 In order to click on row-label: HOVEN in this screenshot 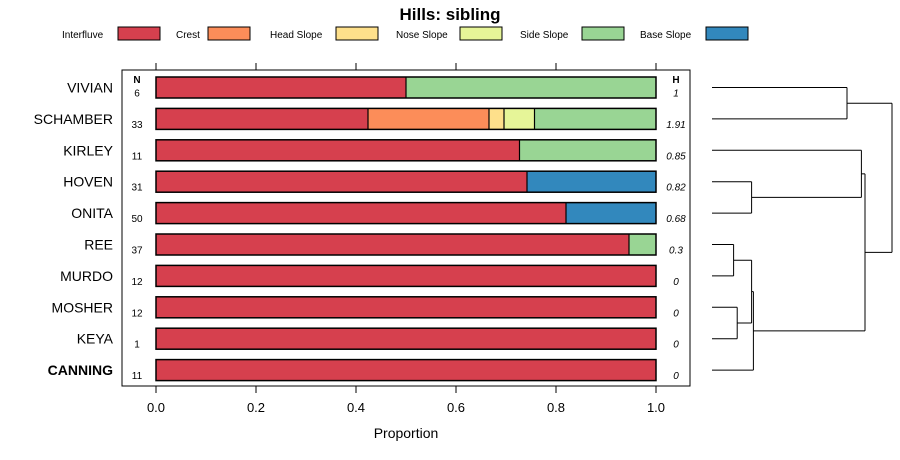, I will do `click(88, 182)`.